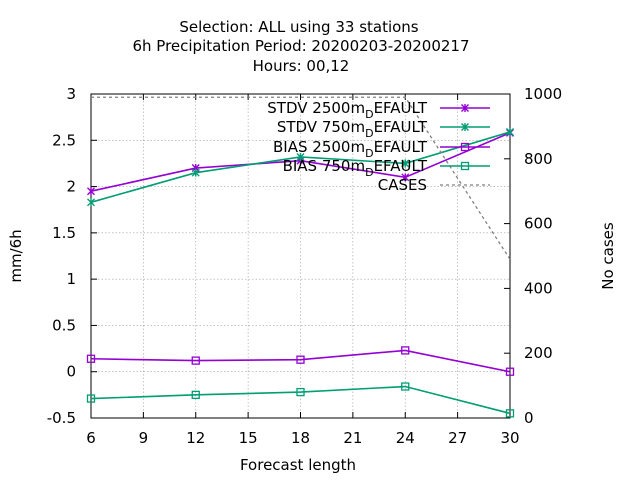 The width and height of the screenshot is (640, 480). I want to click on y2-tick-label: 600, so click(538, 224).